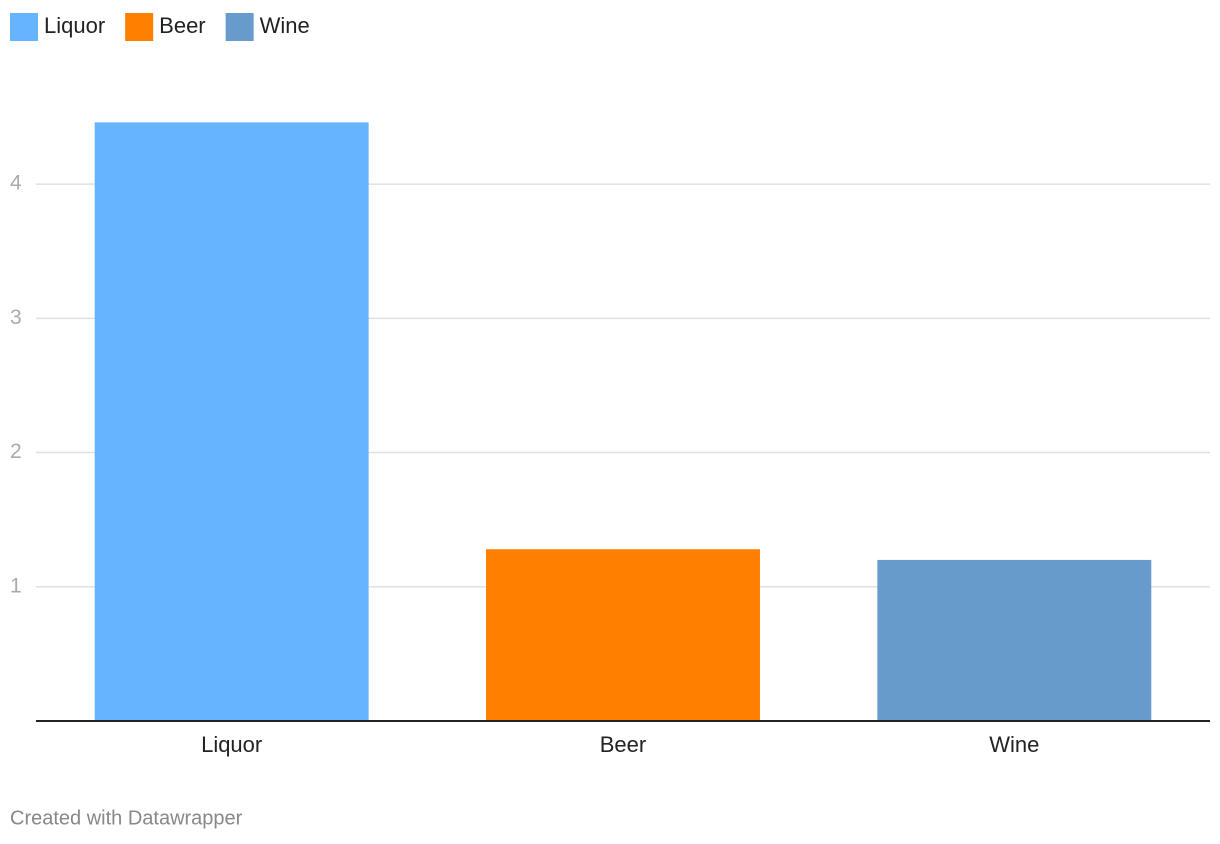 The image size is (1220, 844). What do you see at coordinates (126, 818) in the screenshot?
I see `credit: Created with Datawrapper` at bounding box center [126, 818].